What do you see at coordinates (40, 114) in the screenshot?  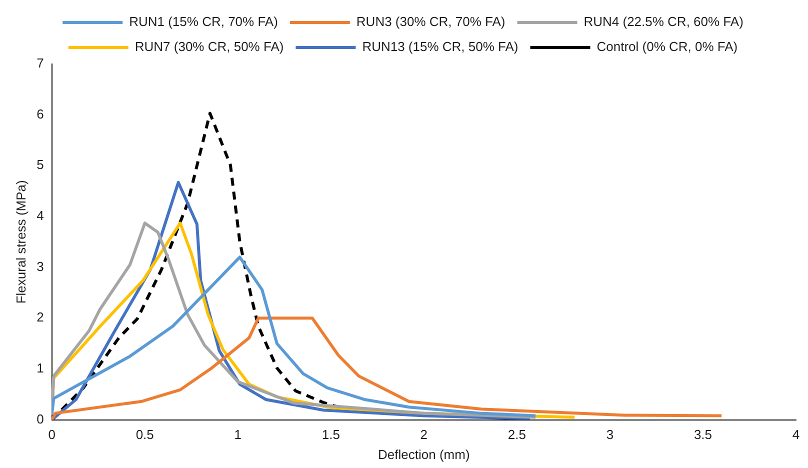 I see `y-tick-label: 6` at bounding box center [40, 114].